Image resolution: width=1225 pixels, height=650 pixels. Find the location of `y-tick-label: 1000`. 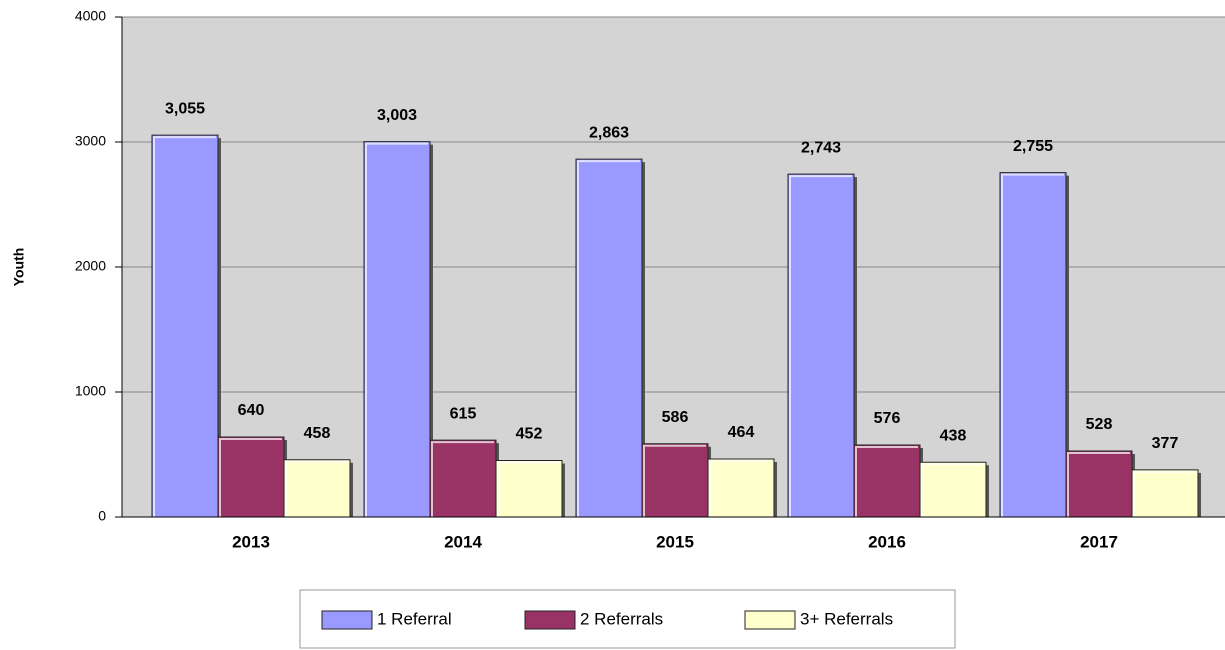

y-tick-label: 1000 is located at coordinates (90, 391).